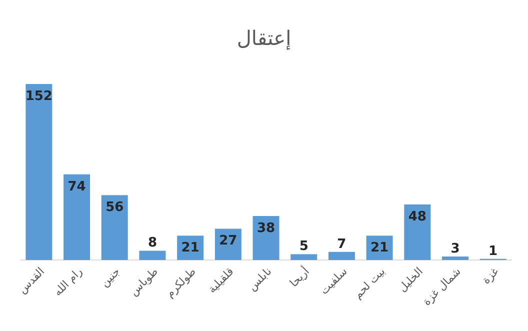  What do you see at coordinates (38, 96) in the screenshot?
I see `data-label: 152` at bounding box center [38, 96].